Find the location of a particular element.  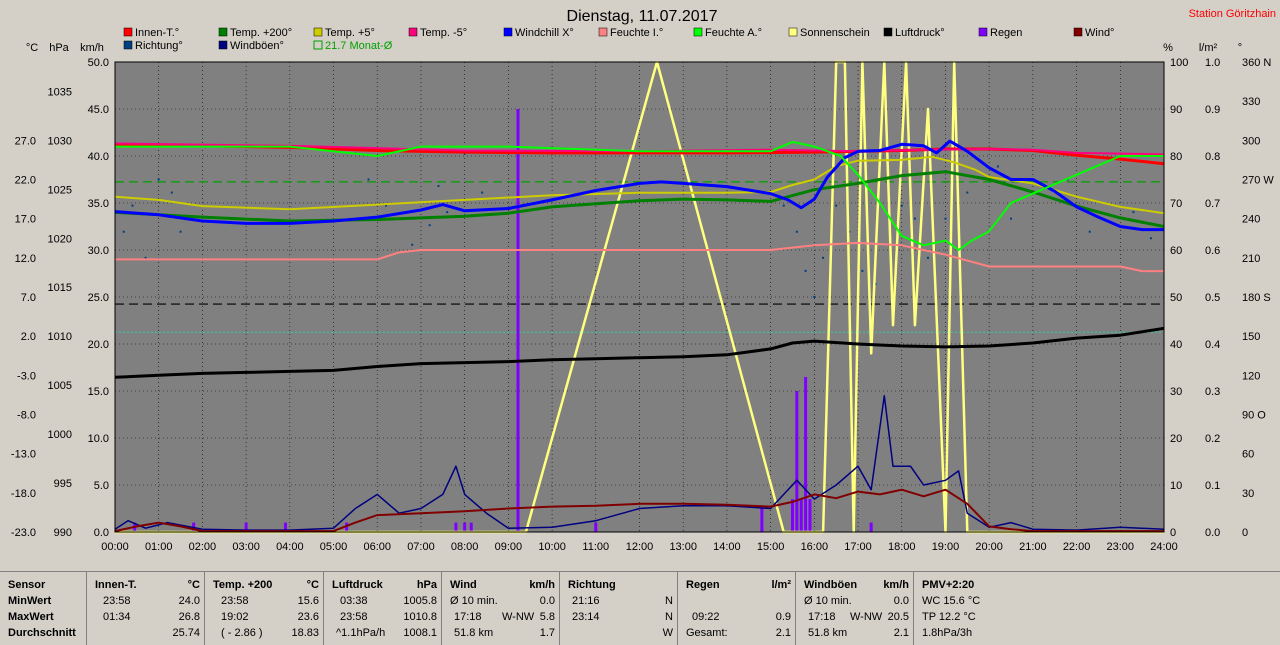

stats-wind-distance: 51.8 km is located at coordinates (474, 633).